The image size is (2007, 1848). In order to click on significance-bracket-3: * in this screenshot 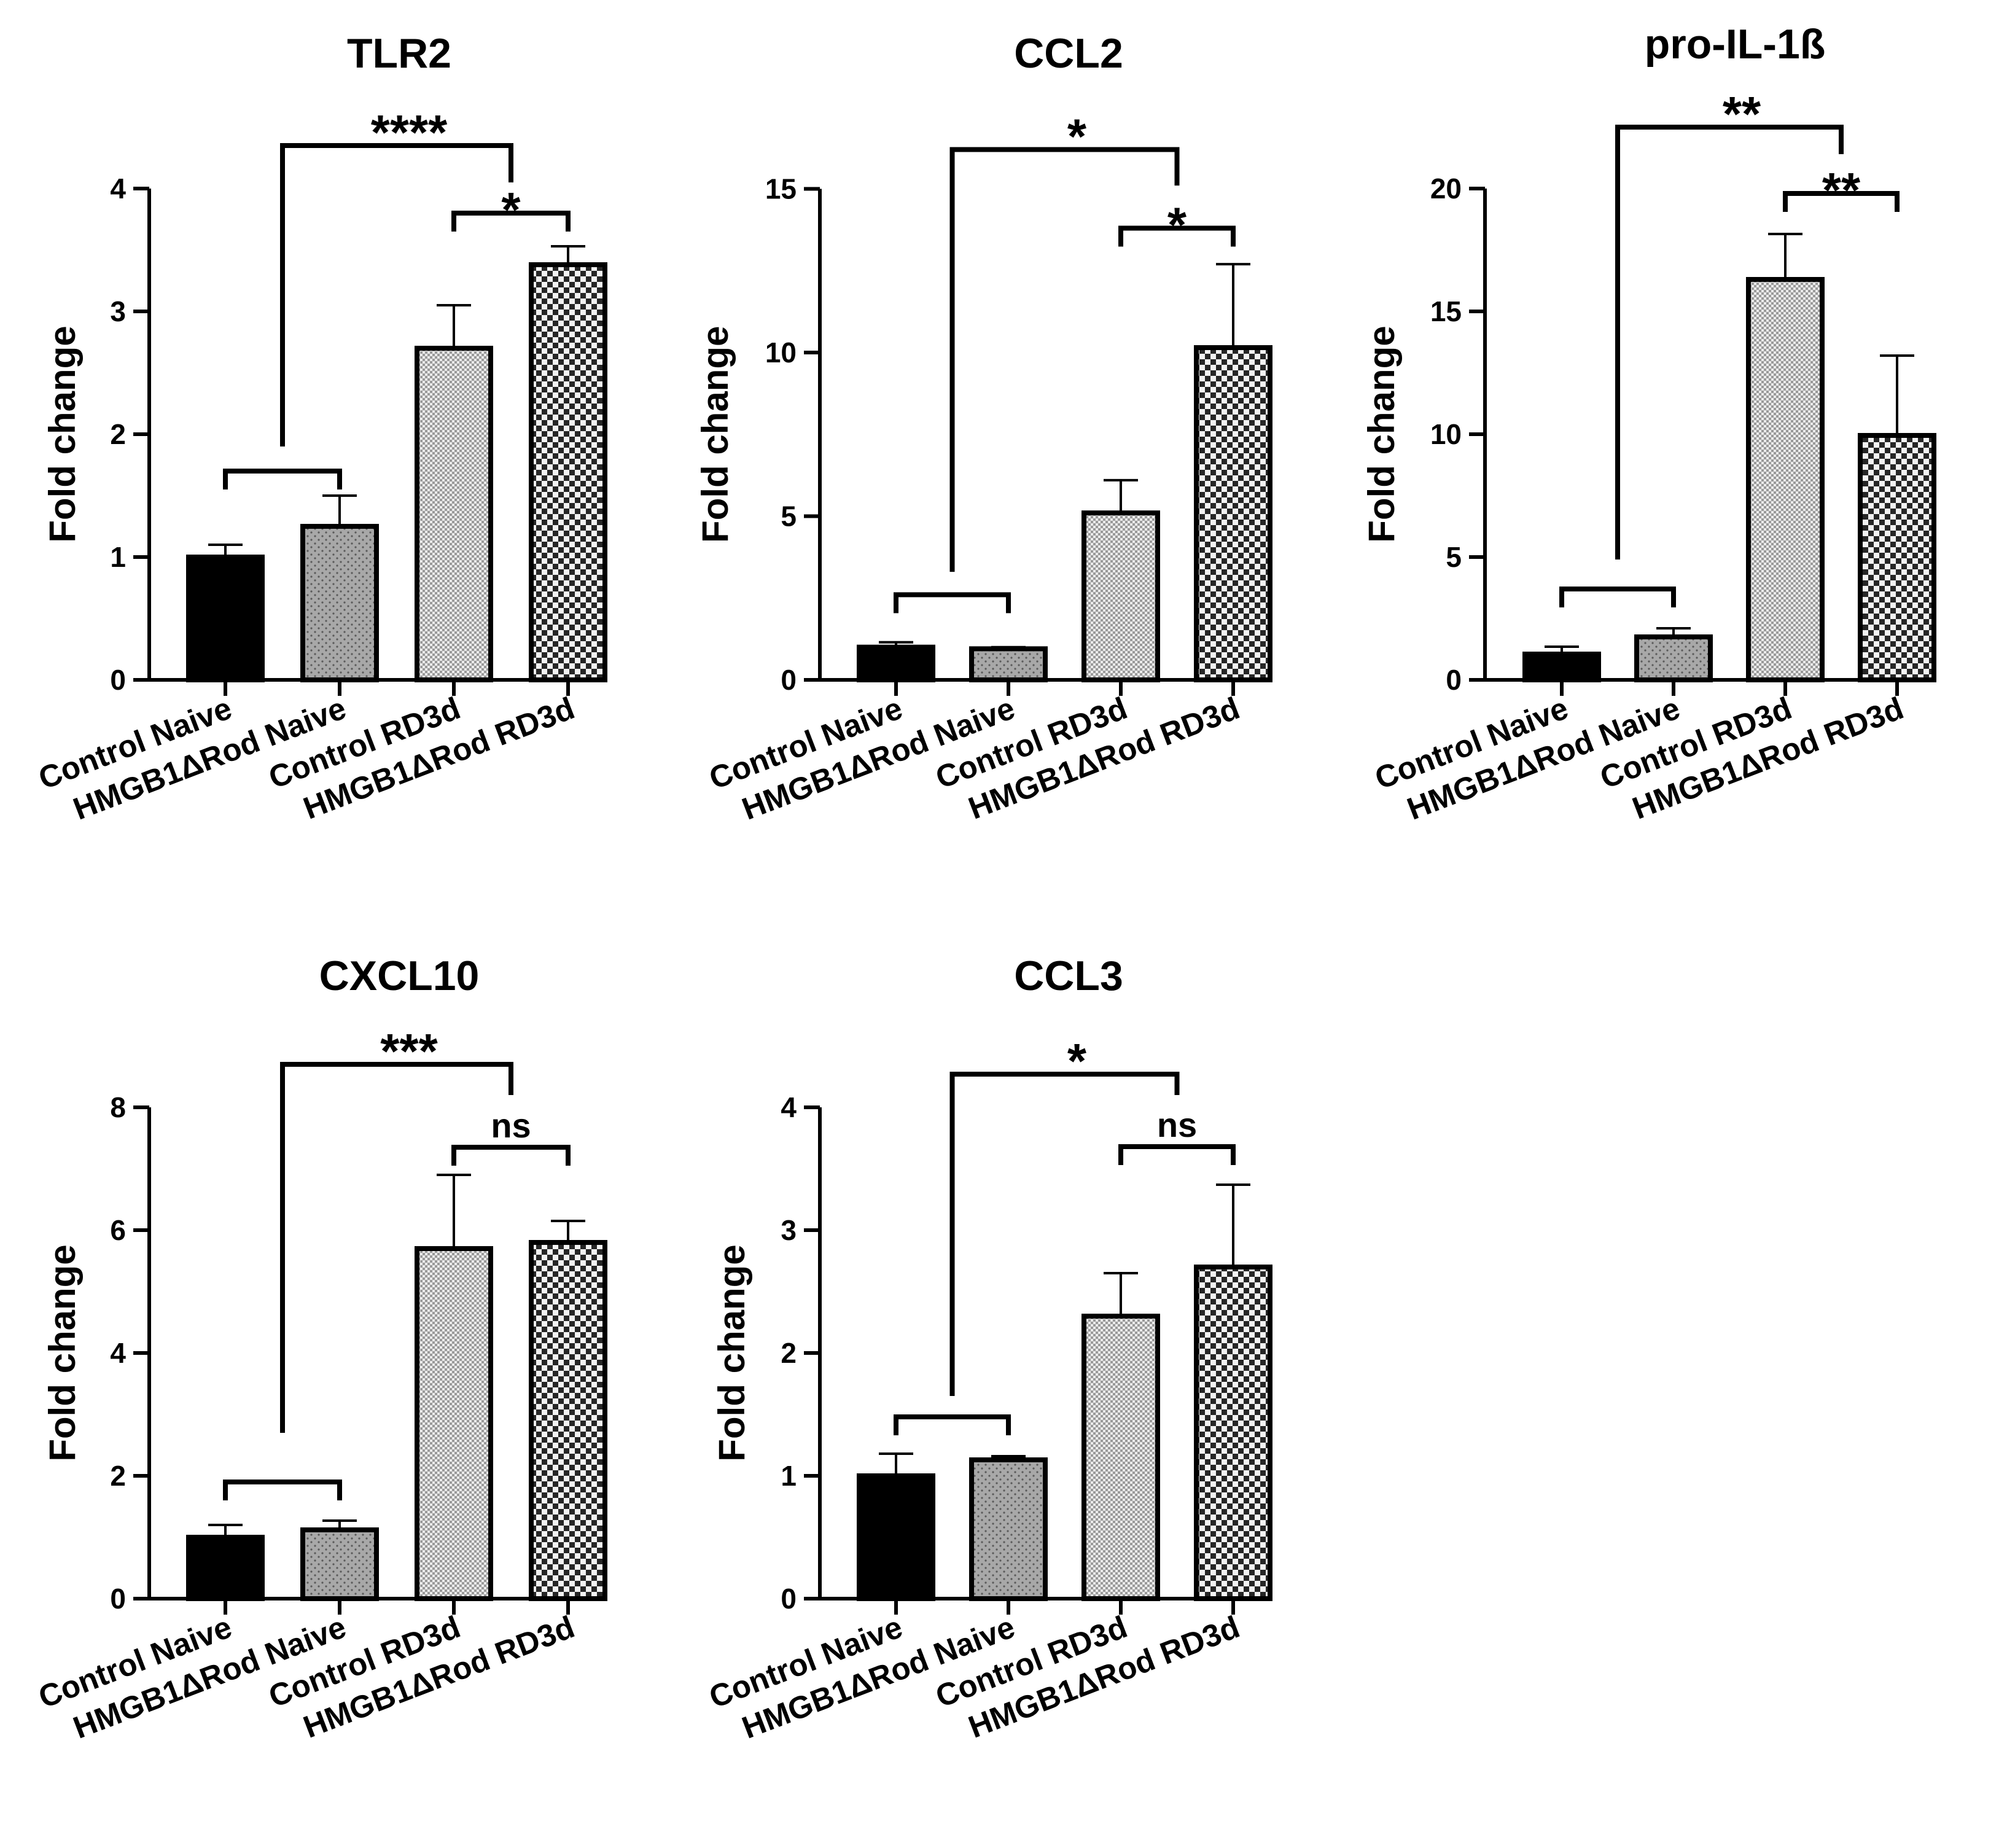, I will do `click(1064, 341)`.